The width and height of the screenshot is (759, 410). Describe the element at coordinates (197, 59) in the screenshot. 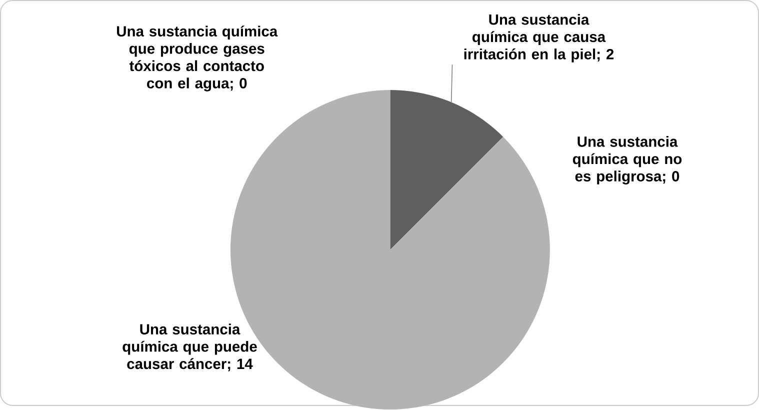

I see `category-label: Una sustancia química que produce gases tóxicos al contacto con el agua; 0` at that location.